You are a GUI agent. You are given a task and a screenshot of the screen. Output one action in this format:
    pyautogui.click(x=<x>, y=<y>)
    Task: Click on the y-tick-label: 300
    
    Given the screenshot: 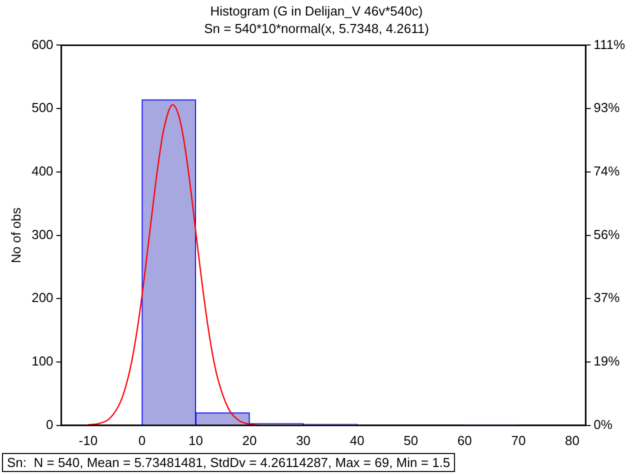 What is the action you would take?
    pyautogui.click(x=43, y=234)
    